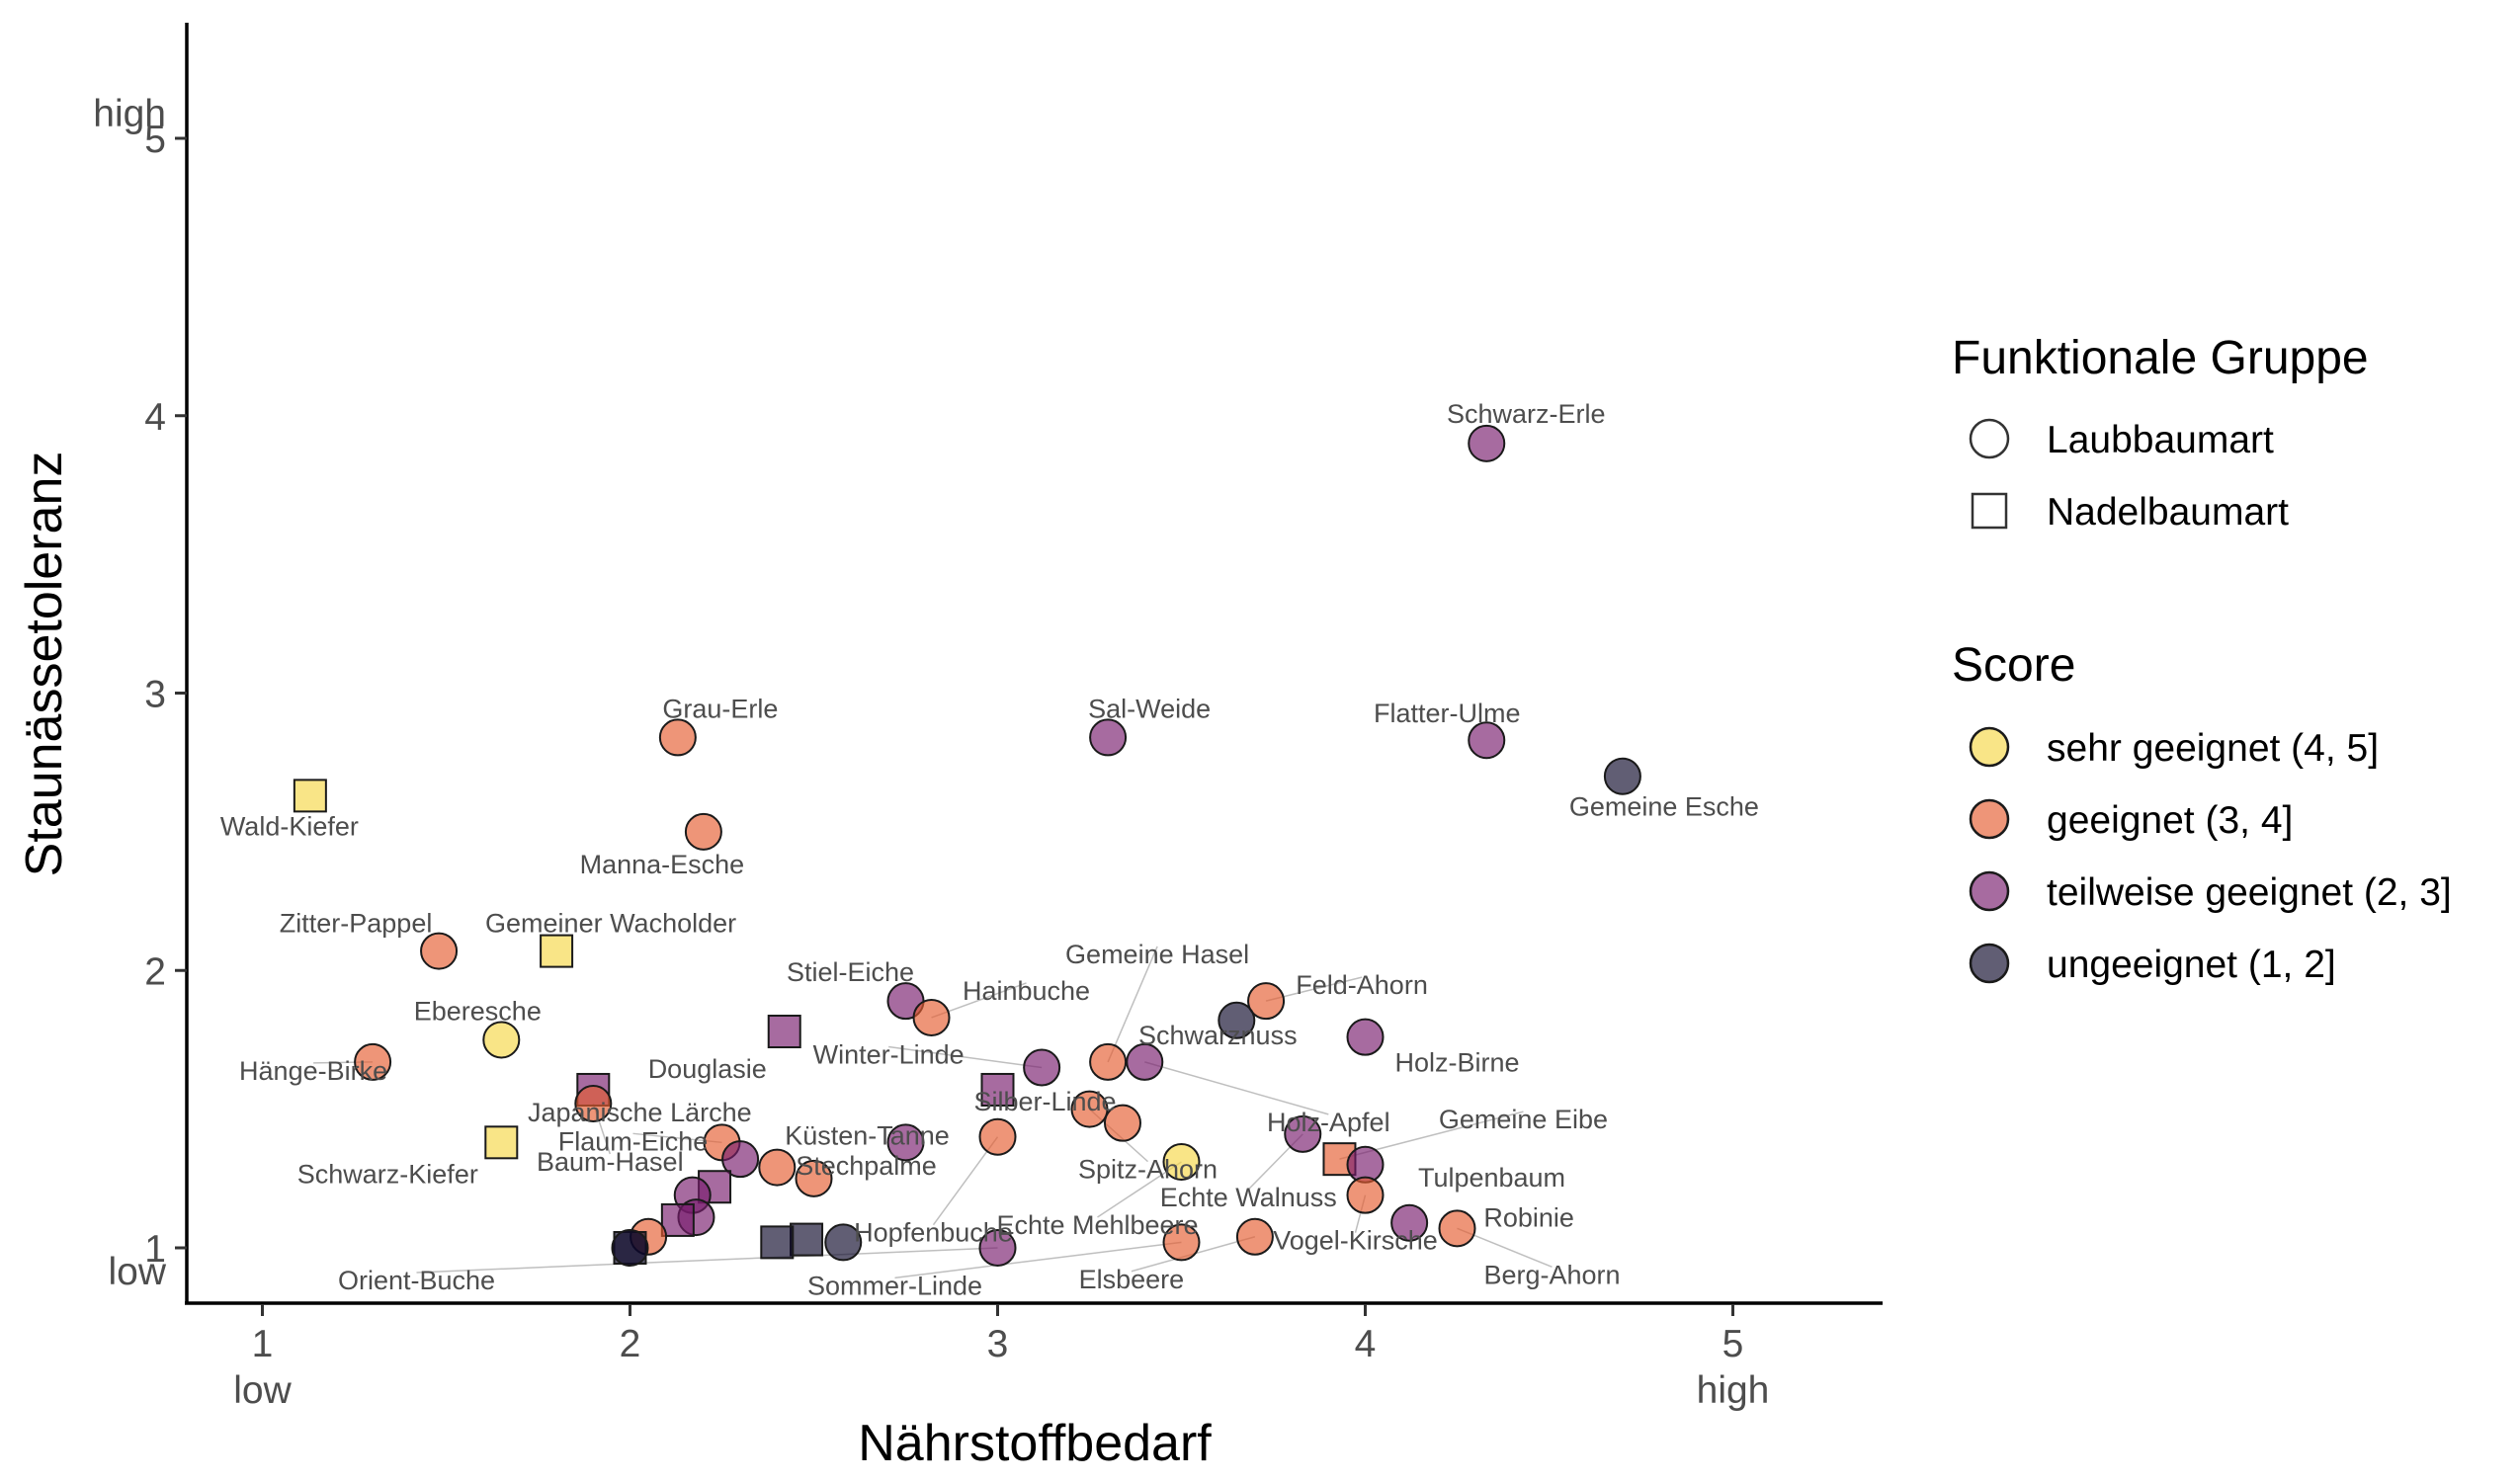 Image resolution: width=2520 pixels, height=1482 pixels. What do you see at coordinates (1248, 1197) in the screenshot?
I see `label-echte-walnuss: Echte Walnuss` at bounding box center [1248, 1197].